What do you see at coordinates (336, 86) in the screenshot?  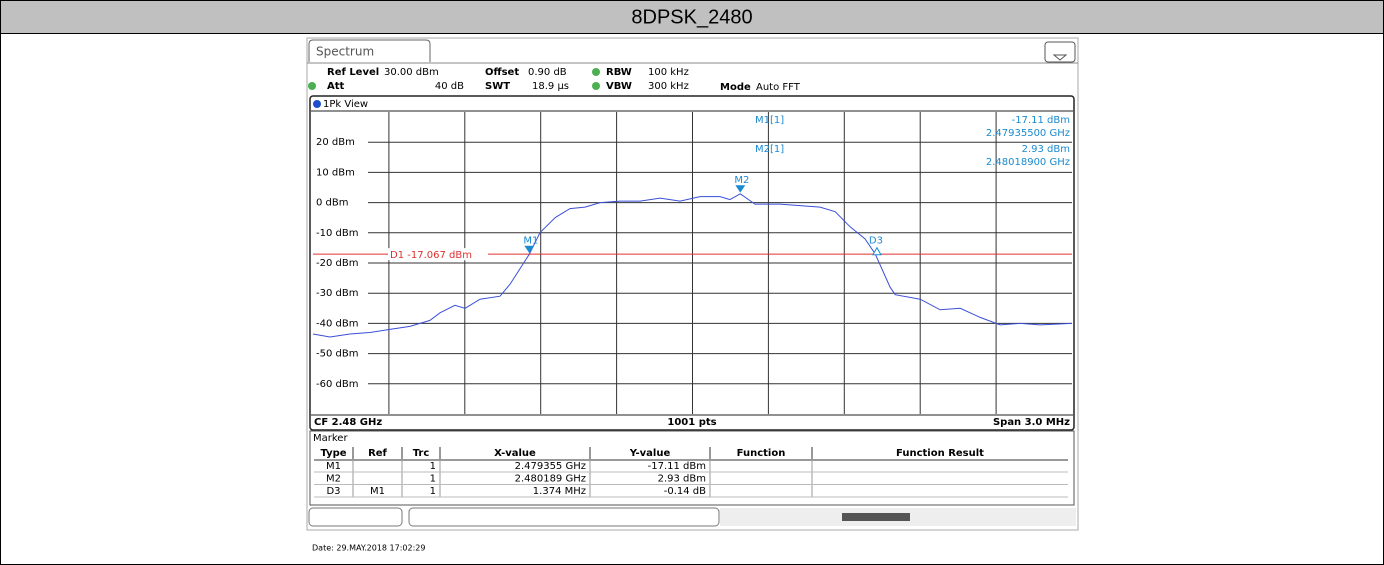 I see `setting-label: Att` at bounding box center [336, 86].